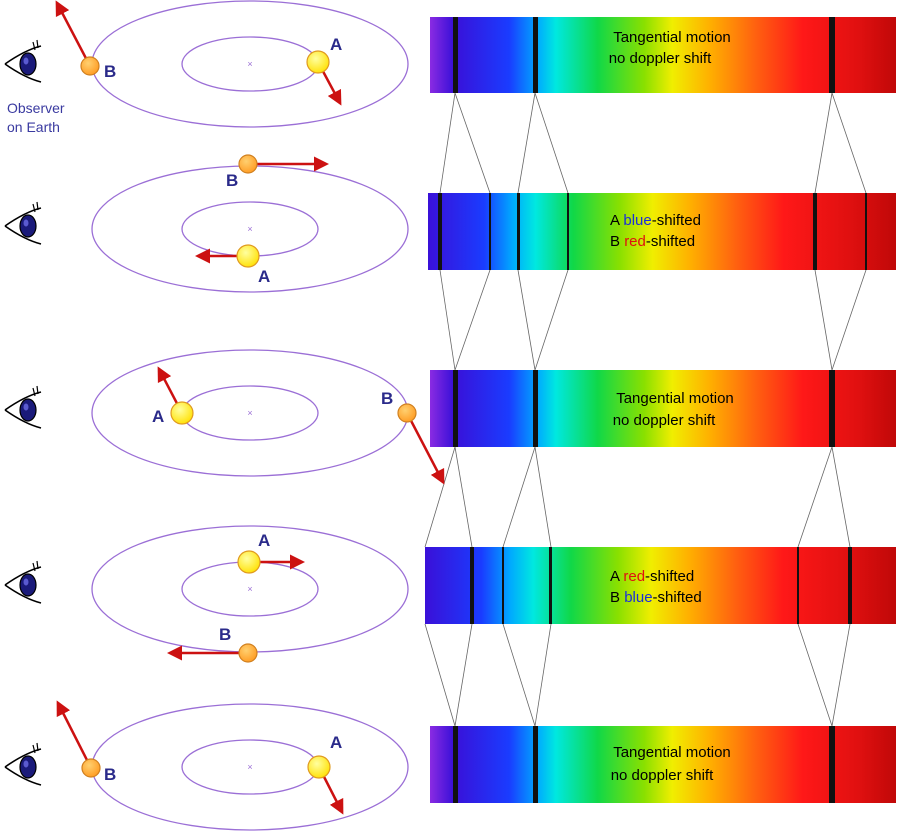 This screenshot has width=897, height=835. I want to click on caption-line1: A red-shifted, so click(652, 576).